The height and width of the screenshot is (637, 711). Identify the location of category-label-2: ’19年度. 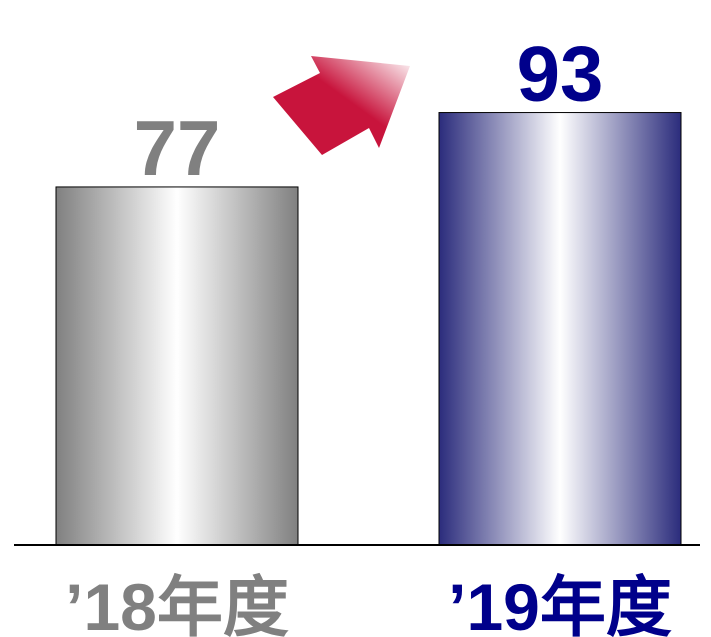
(560, 603).